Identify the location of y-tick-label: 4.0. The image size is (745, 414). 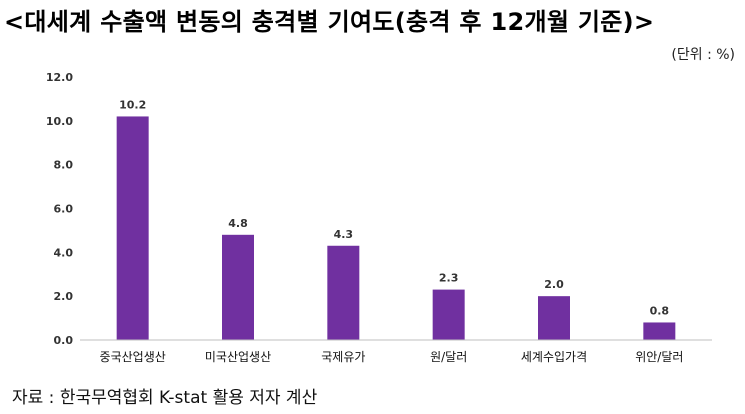
(64, 252).